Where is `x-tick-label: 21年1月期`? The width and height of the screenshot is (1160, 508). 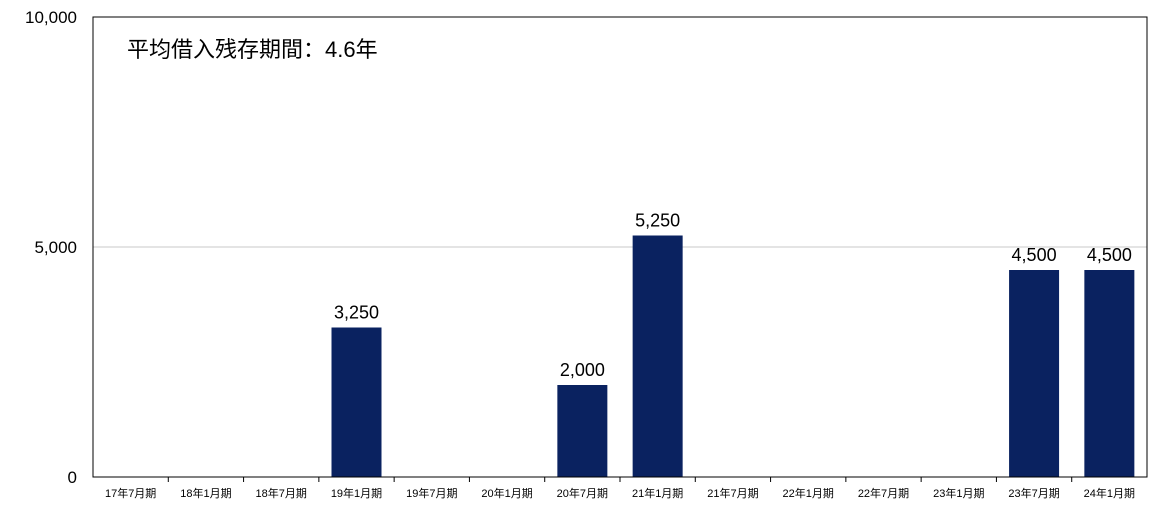 x-tick-label: 21年1月期 is located at coordinates (657, 493).